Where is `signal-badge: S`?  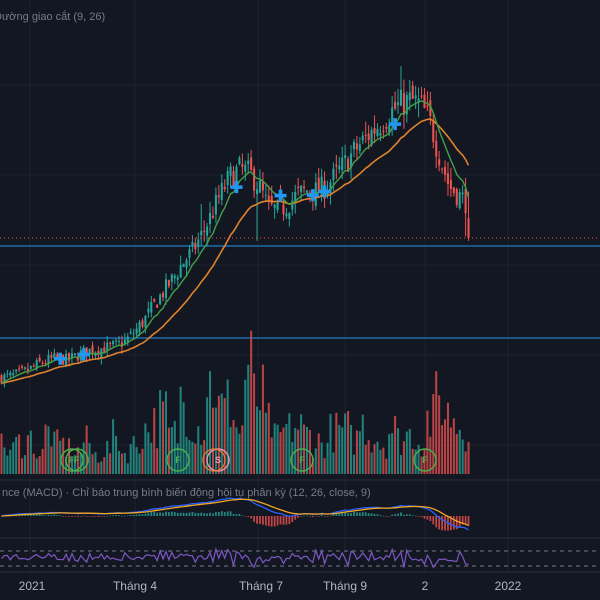
signal-badge: S is located at coordinates (216, 460).